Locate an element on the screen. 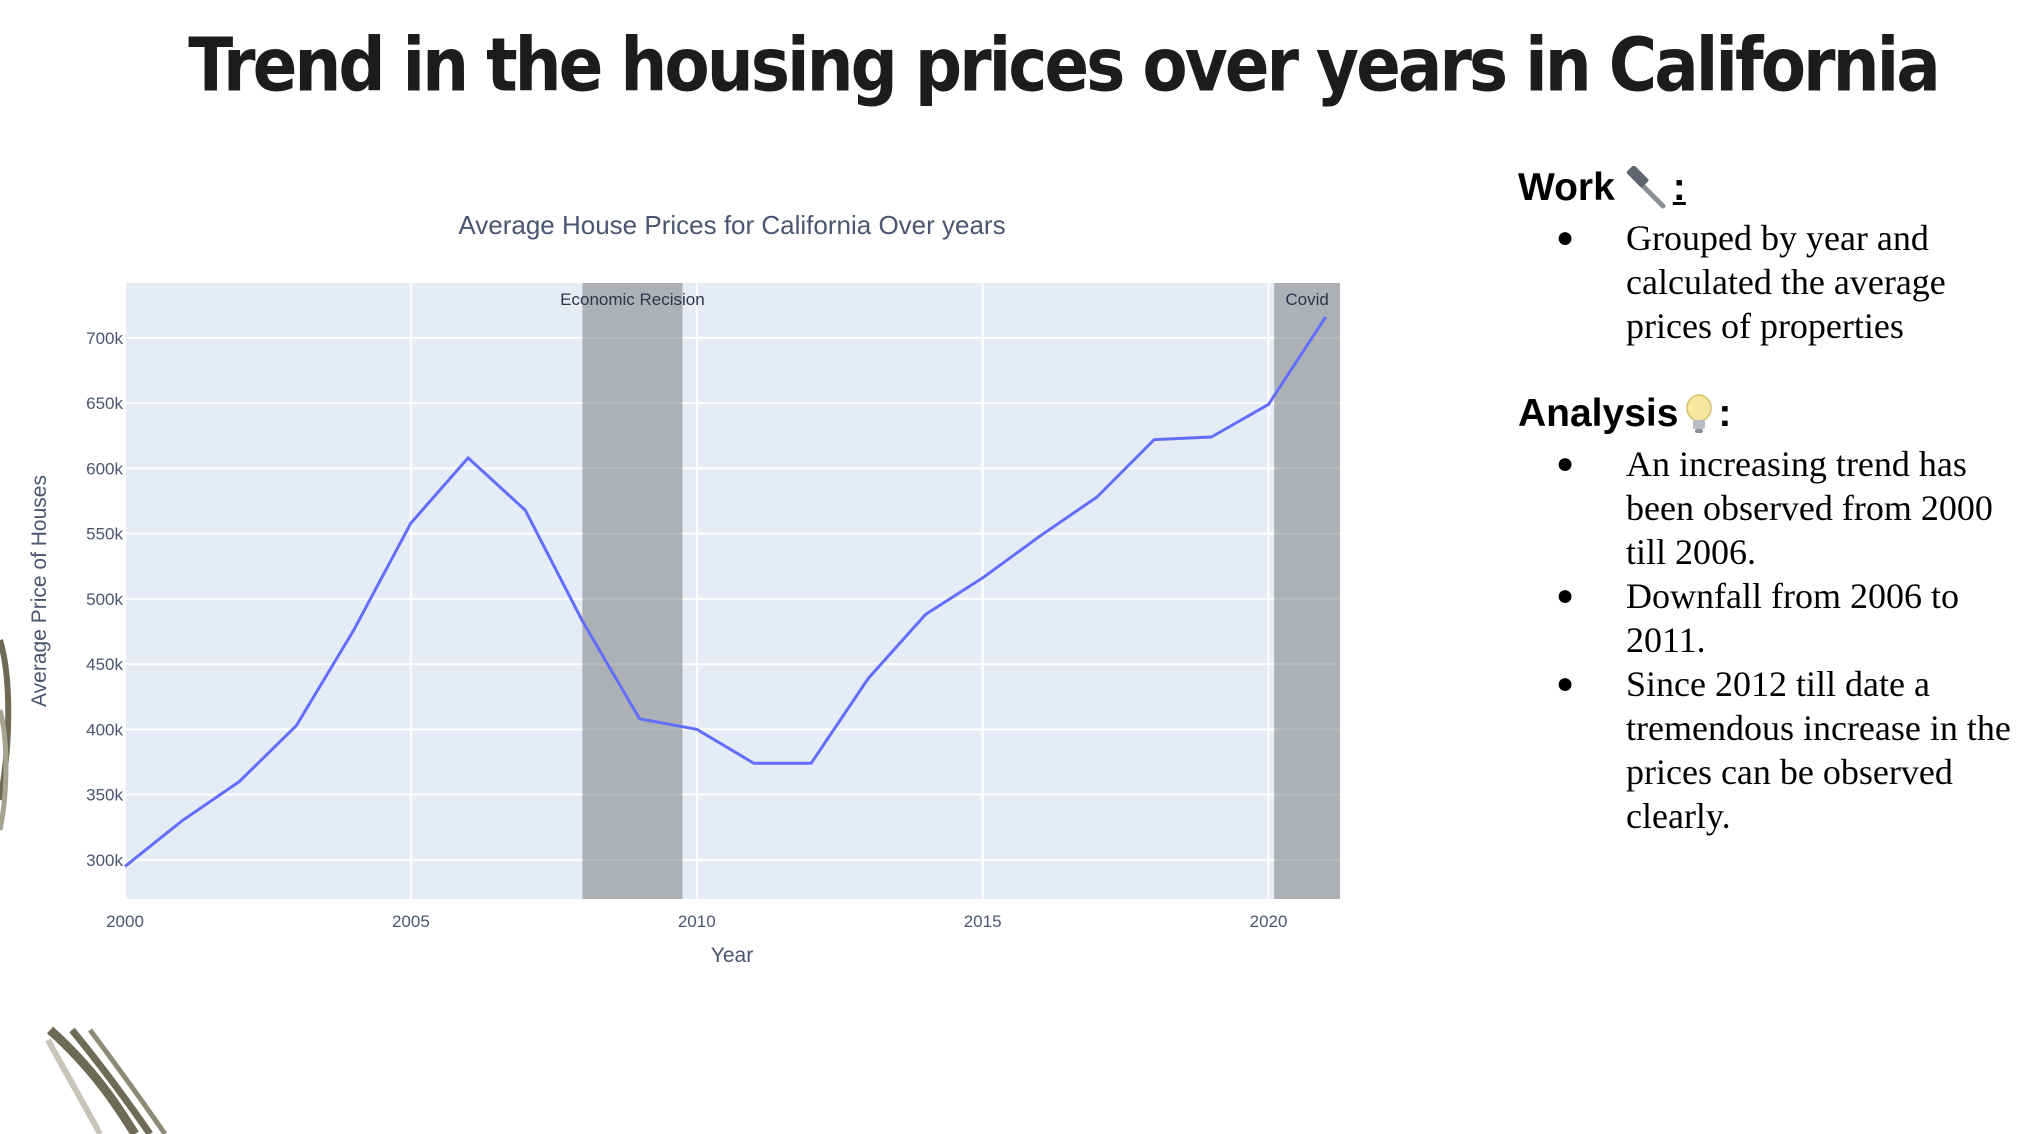  region-label: Economic Recision is located at coordinates (632, 299).